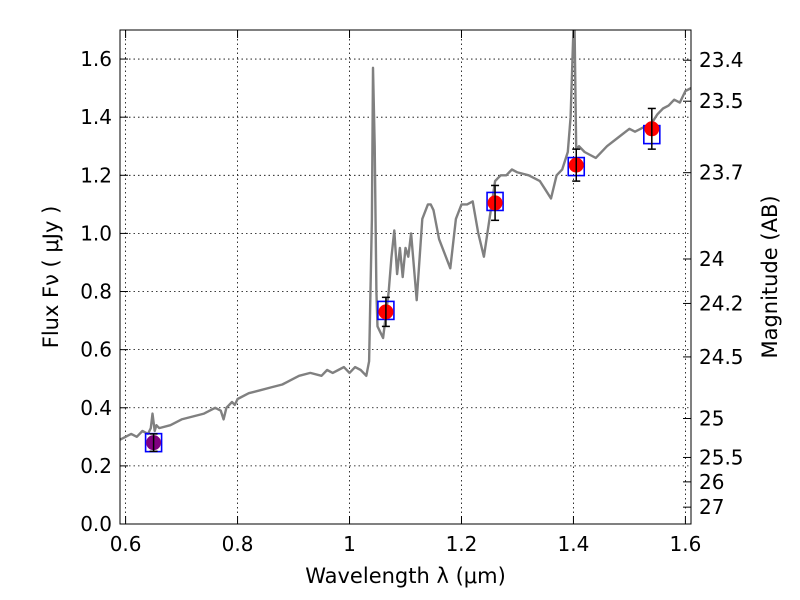  I want to click on y-tick-label: 0.0, so click(96, 524).